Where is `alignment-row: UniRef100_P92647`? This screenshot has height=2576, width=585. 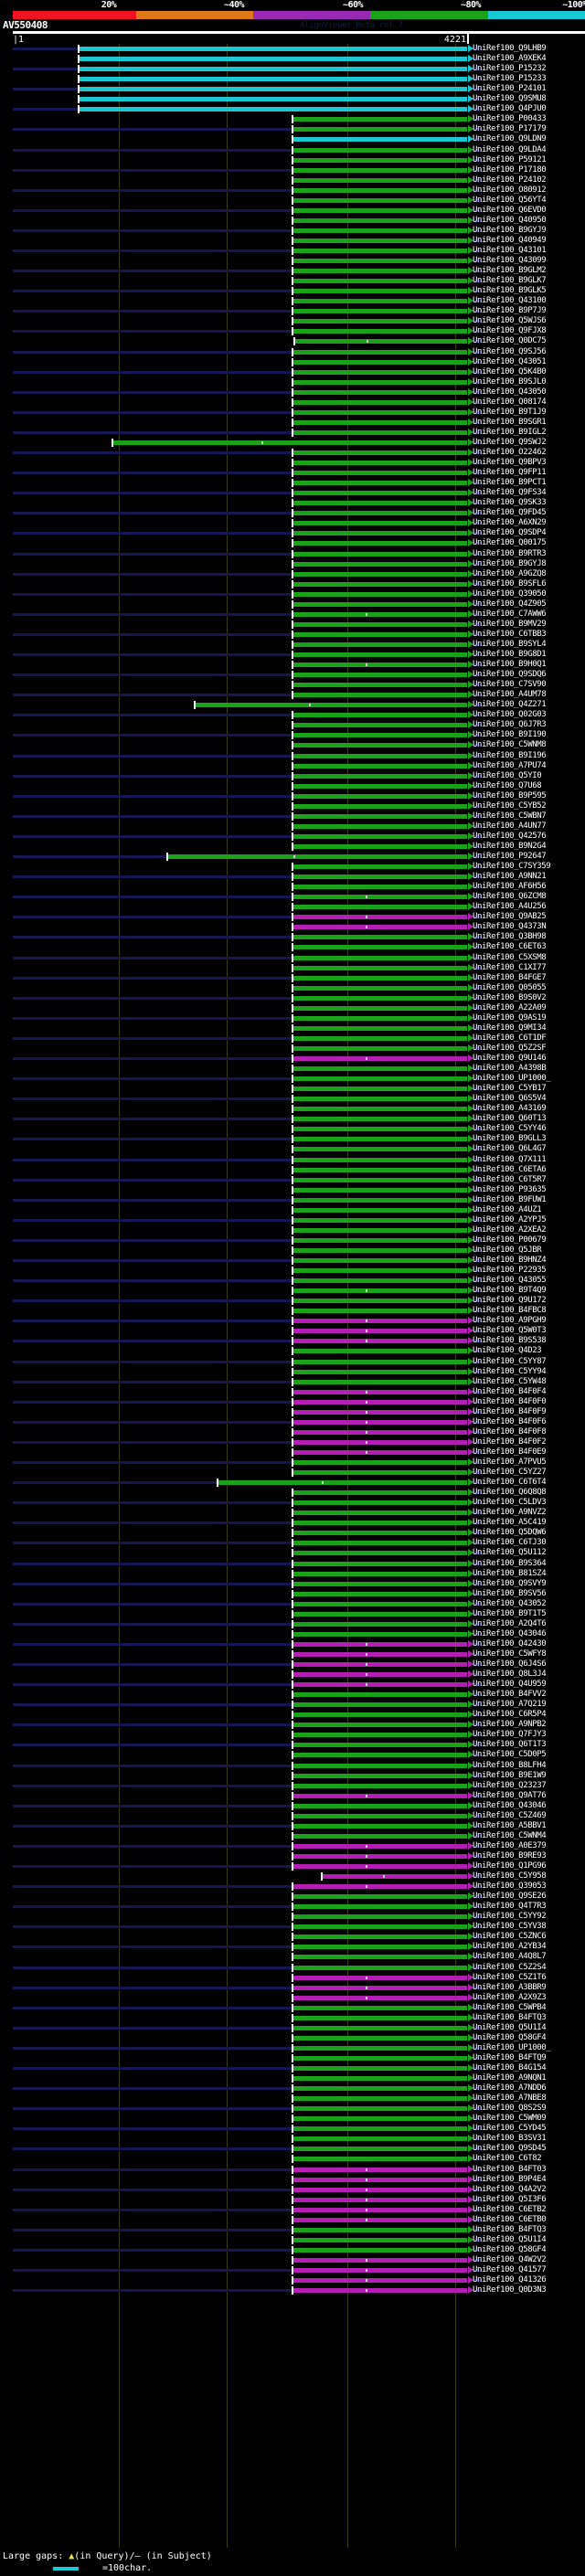 alignment-row: UniRef100_P92647 is located at coordinates (293, 857).